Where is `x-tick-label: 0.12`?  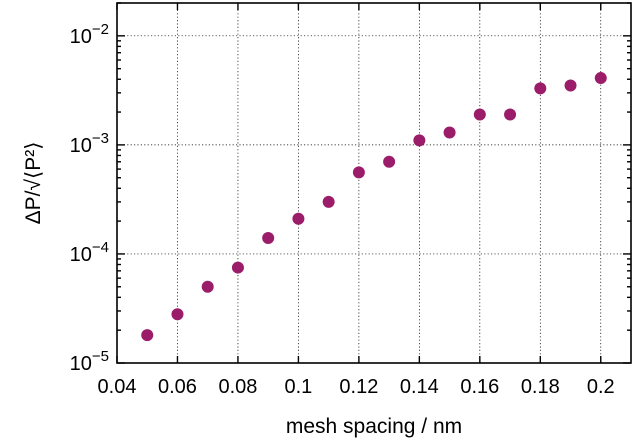 x-tick-label: 0.12 is located at coordinates (358, 387).